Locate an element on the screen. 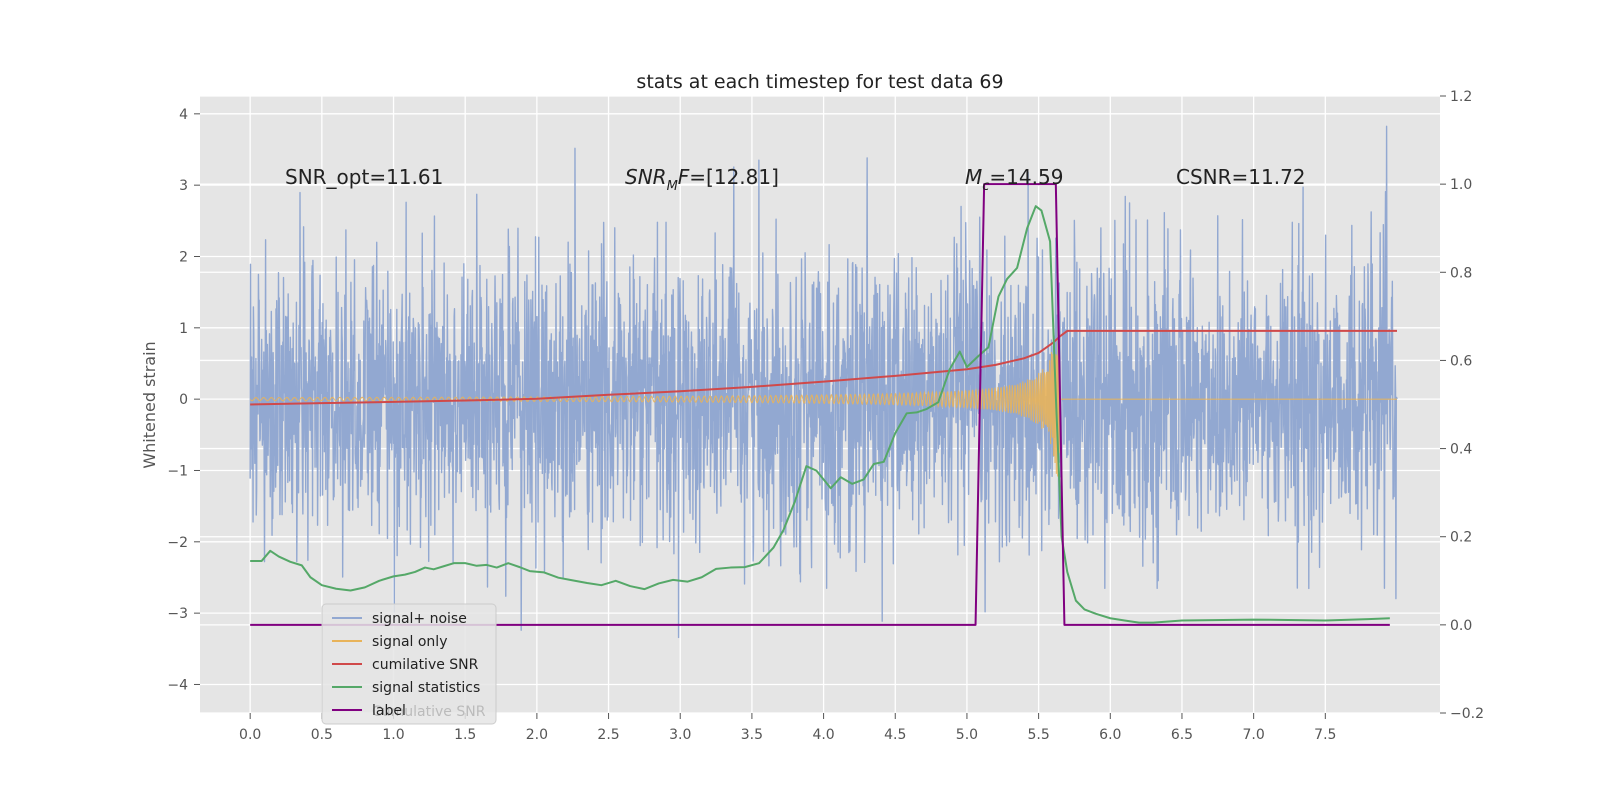 This screenshot has width=1600, height=800. annotation-snr-mf: SNRMF=[12.81] is located at coordinates (702, 179).